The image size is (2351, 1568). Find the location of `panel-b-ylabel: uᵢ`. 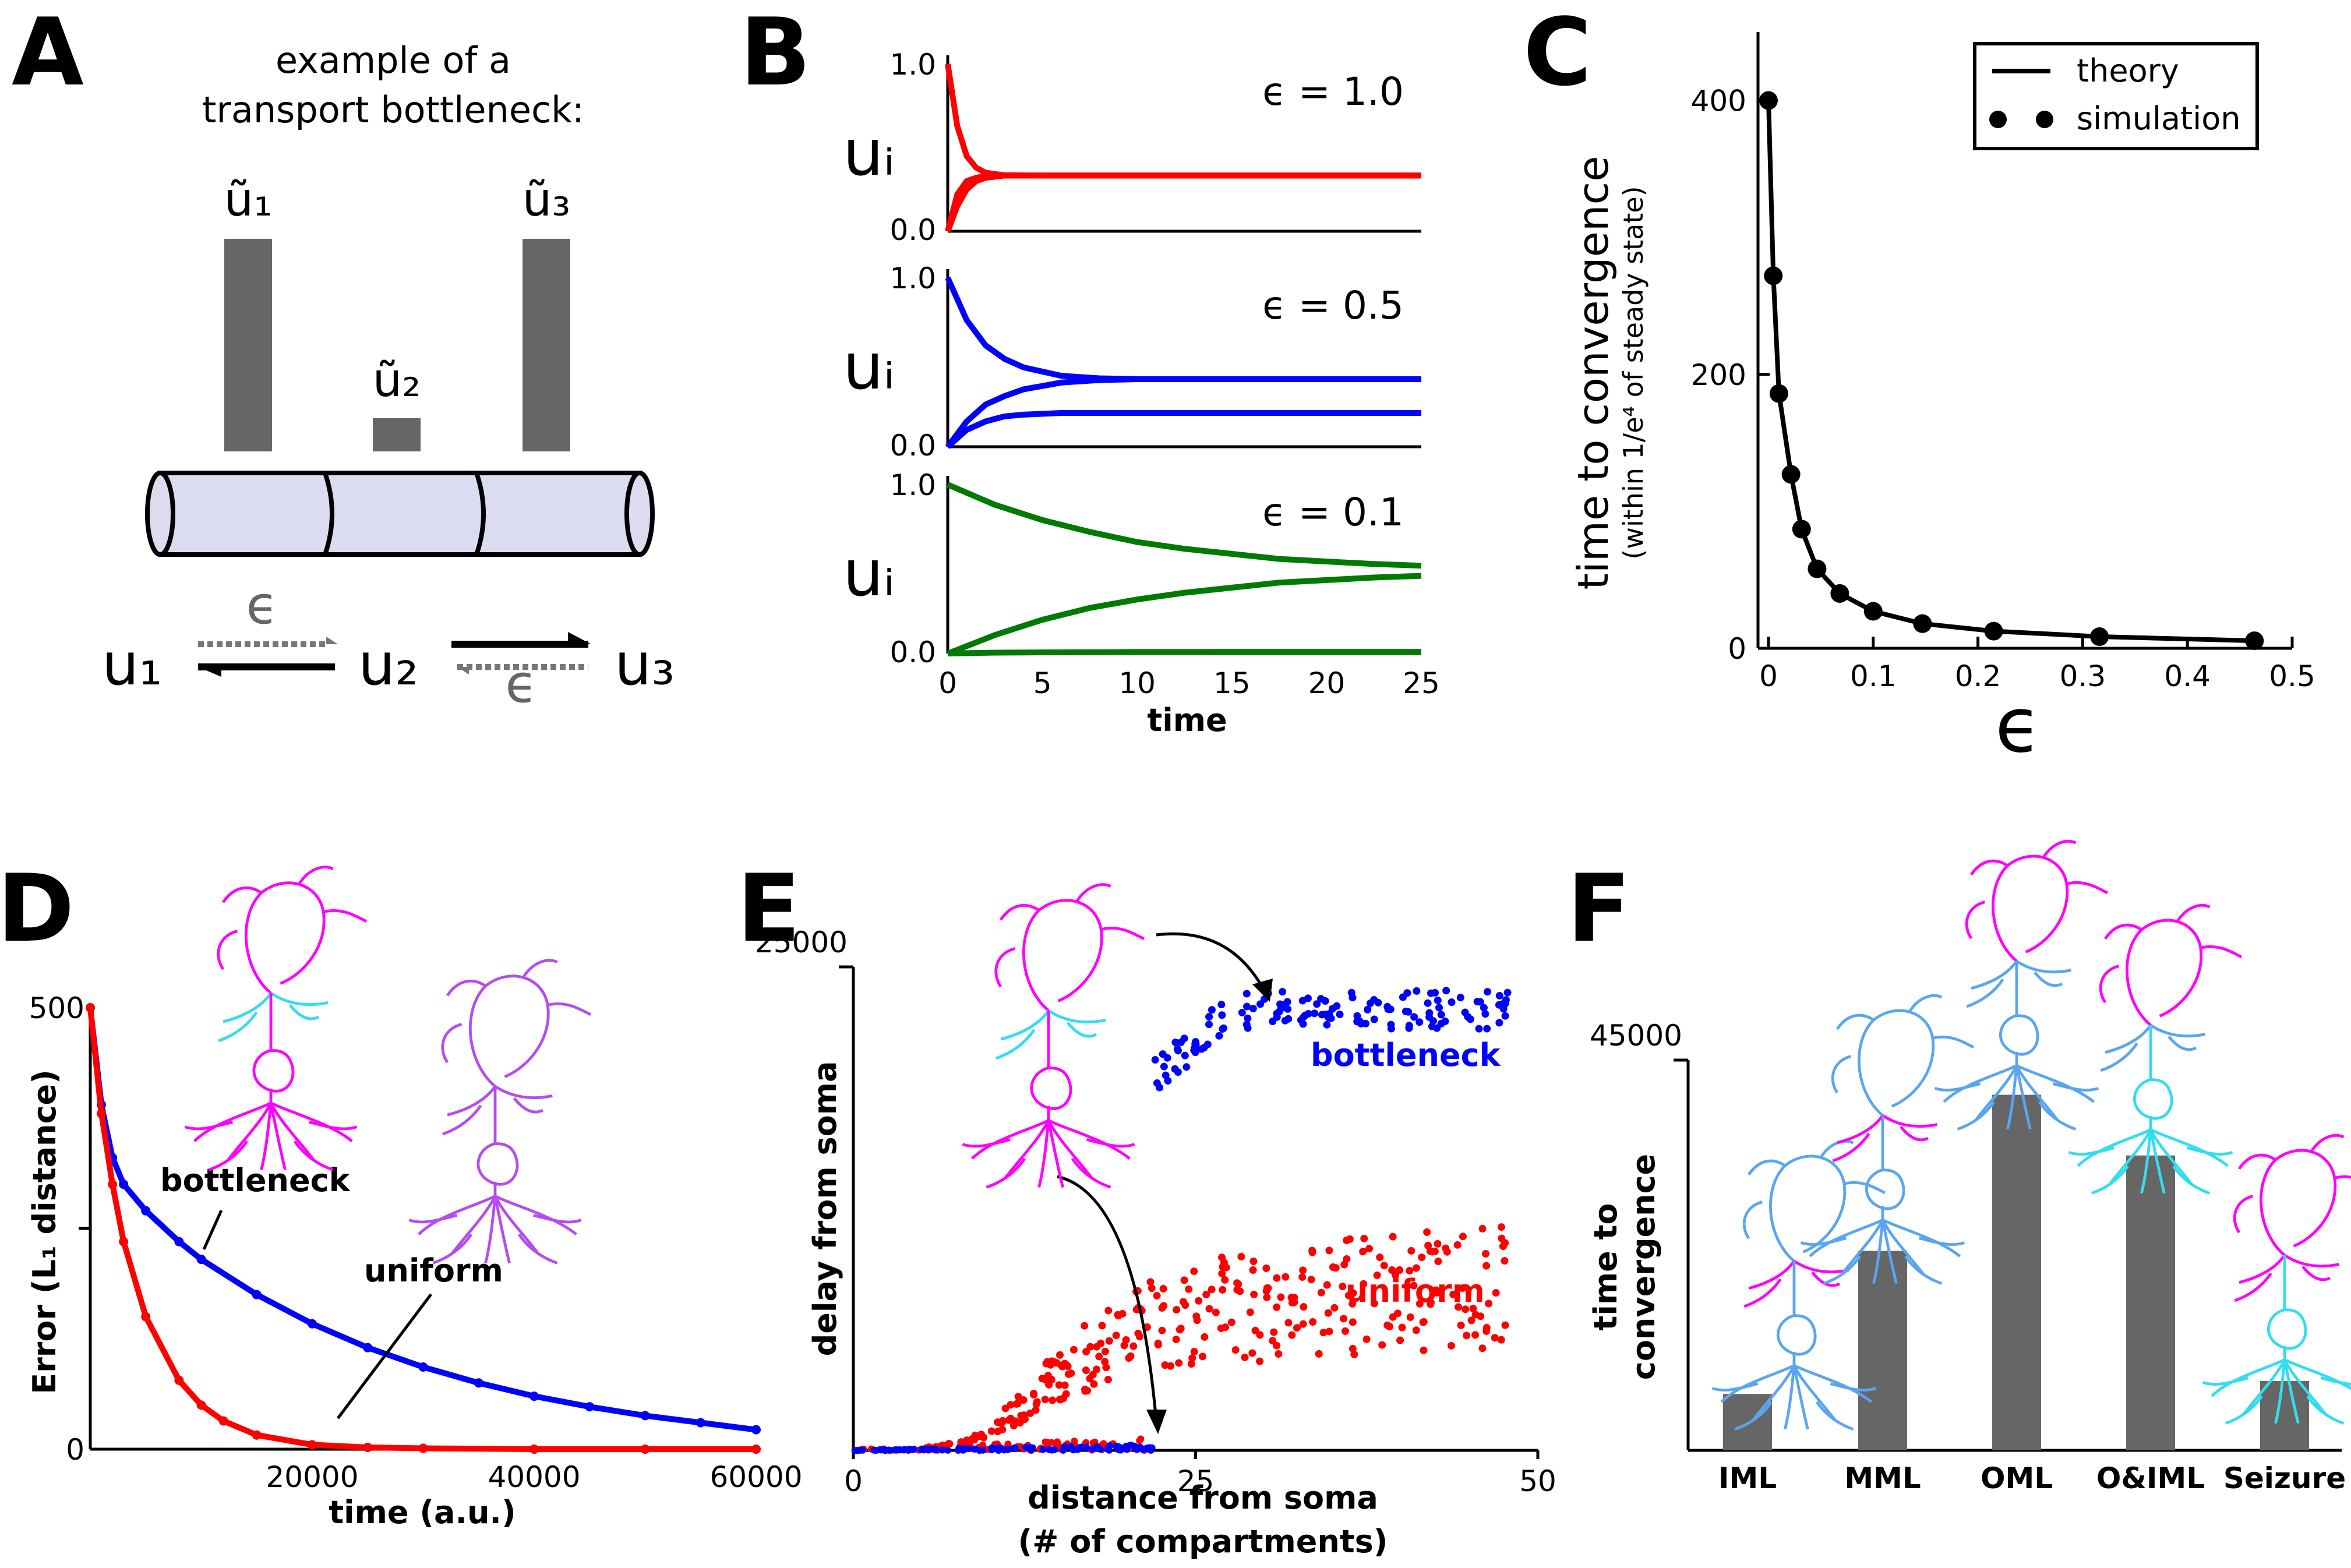

panel-b-ylabel: uᵢ is located at coordinates (869, 367).